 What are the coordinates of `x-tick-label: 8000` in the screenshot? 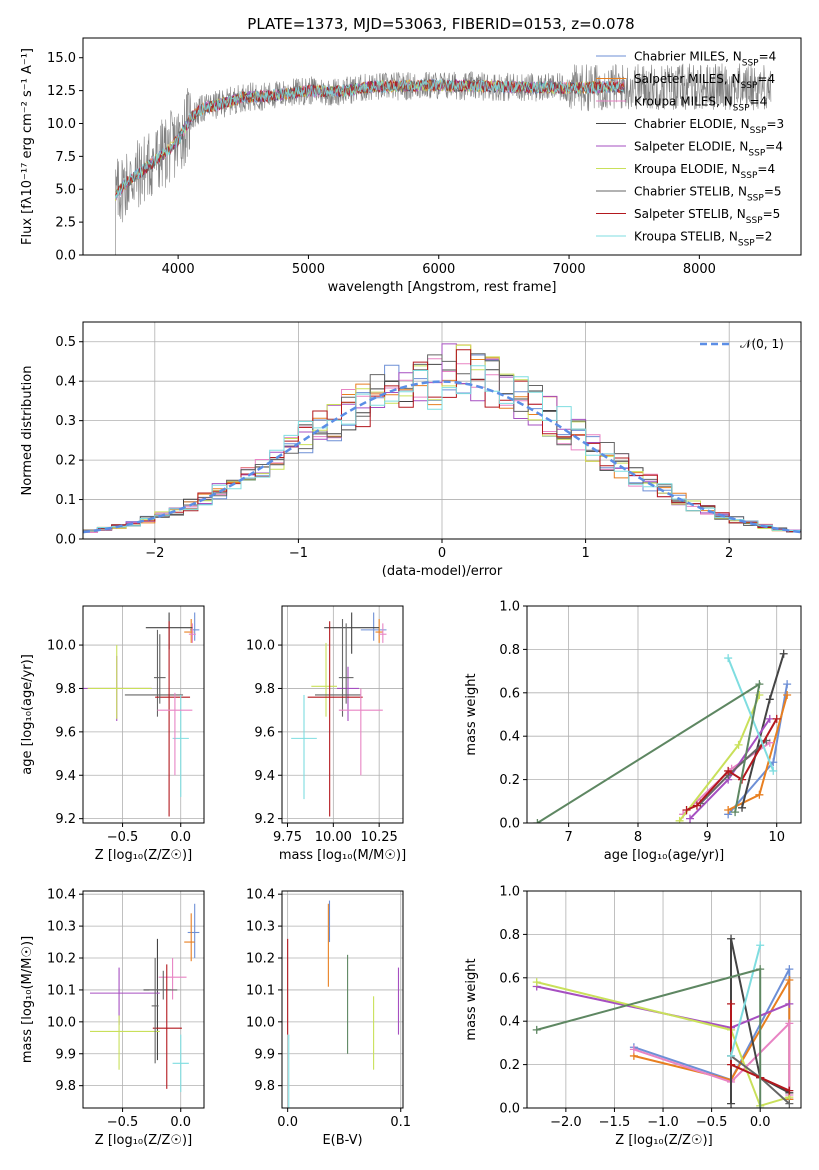 It's located at (699, 269).